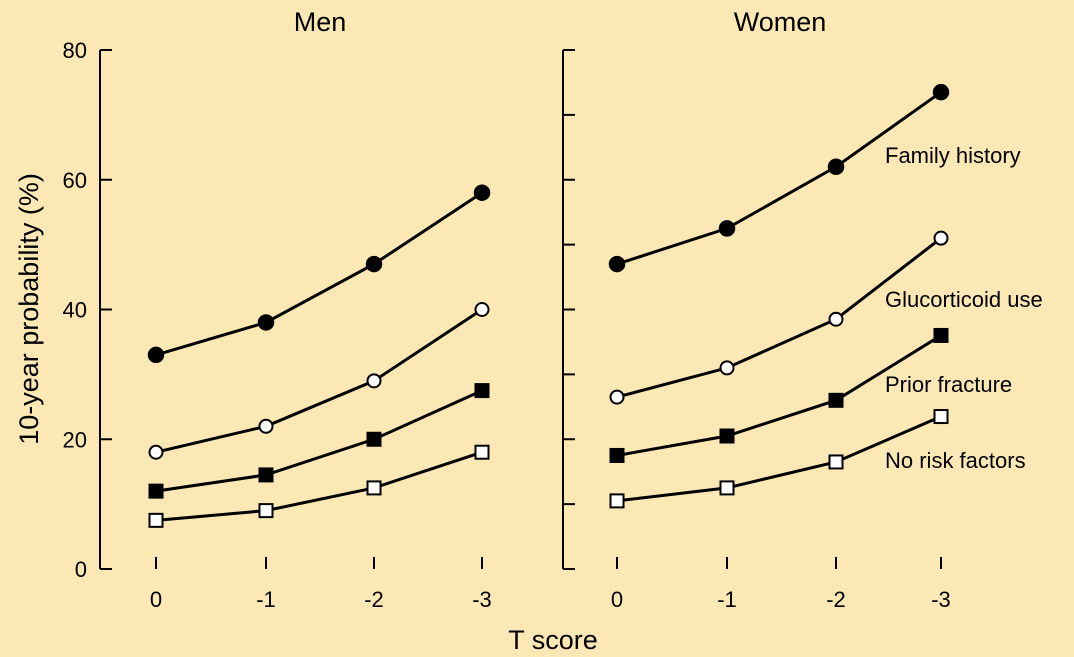 This screenshot has width=1074, height=657. Describe the element at coordinates (75, 180) in the screenshot. I see `y-tick-label: 60` at that location.